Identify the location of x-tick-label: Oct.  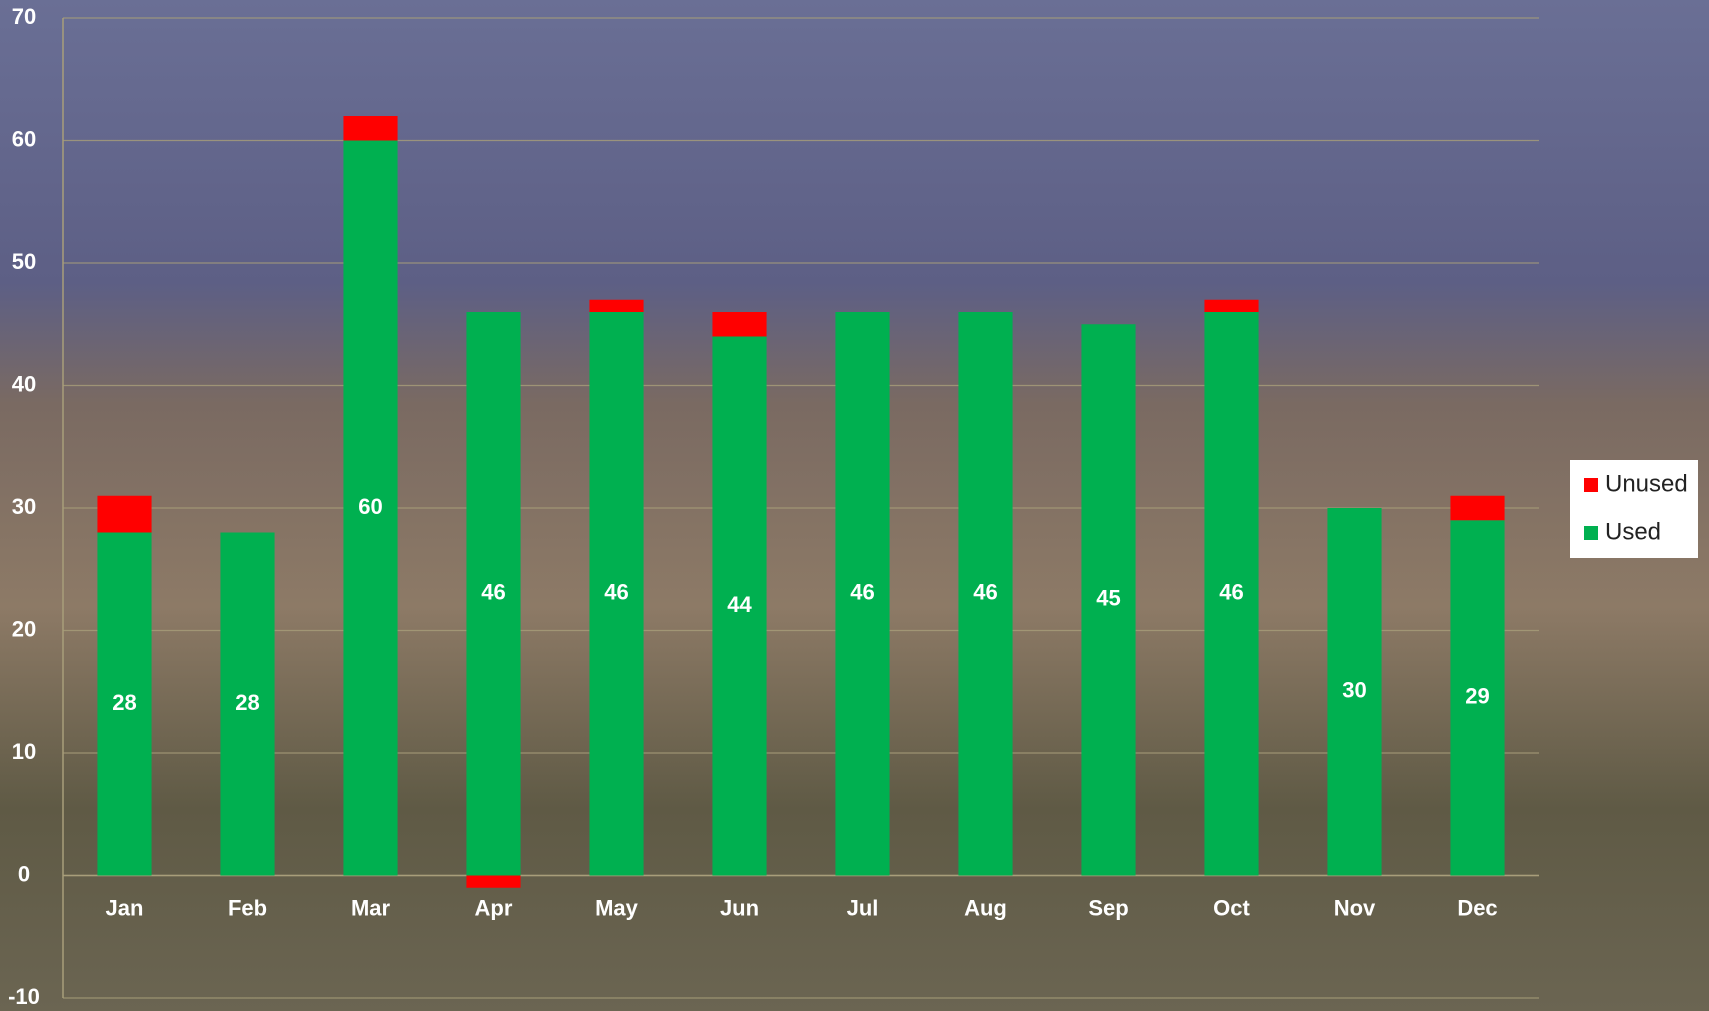
(1231, 907).